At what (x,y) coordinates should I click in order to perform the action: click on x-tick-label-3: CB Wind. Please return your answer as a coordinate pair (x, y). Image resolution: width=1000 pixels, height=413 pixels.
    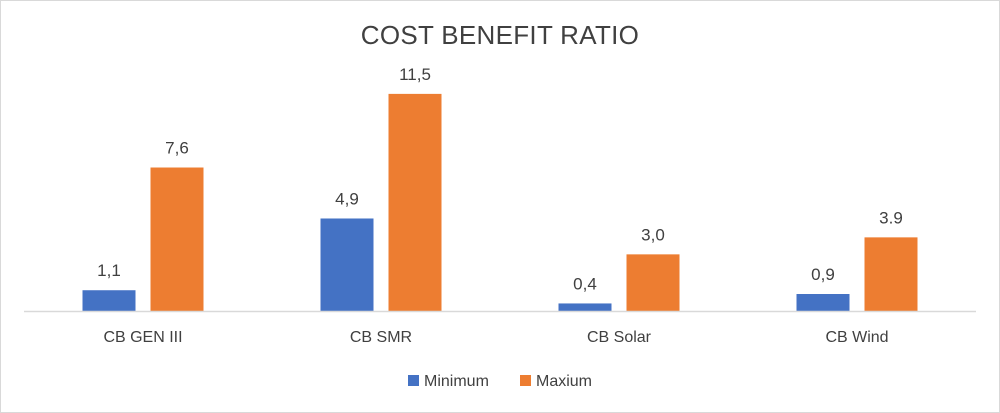
    Looking at the image, I should click on (856, 337).